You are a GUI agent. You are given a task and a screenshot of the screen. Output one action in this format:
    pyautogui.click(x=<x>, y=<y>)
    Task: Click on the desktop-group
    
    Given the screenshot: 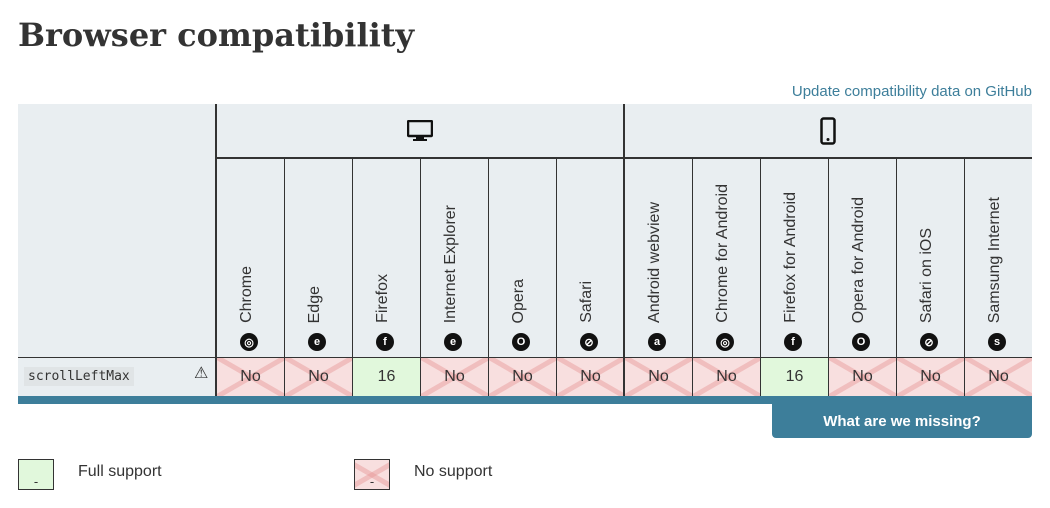 What is the action you would take?
    pyautogui.click(x=420, y=131)
    